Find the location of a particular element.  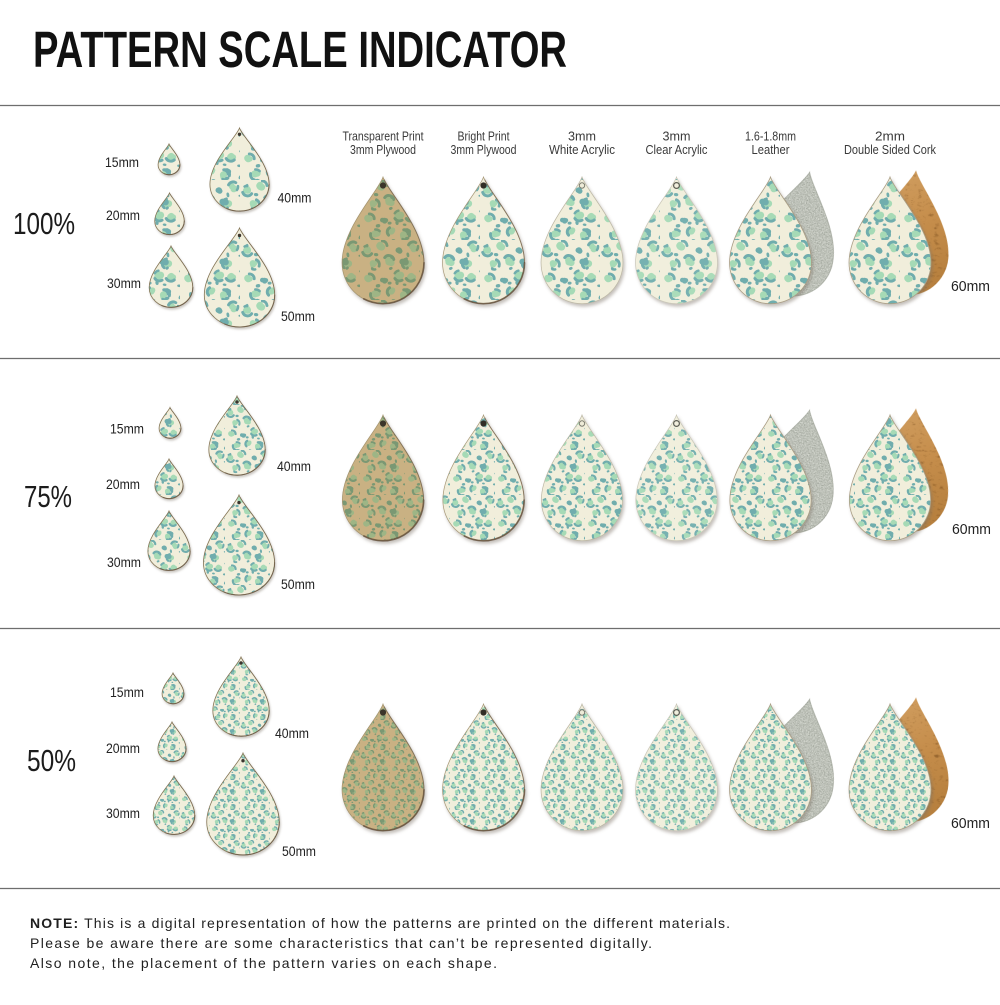

svg-text: Leather is located at coordinates (771, 149).